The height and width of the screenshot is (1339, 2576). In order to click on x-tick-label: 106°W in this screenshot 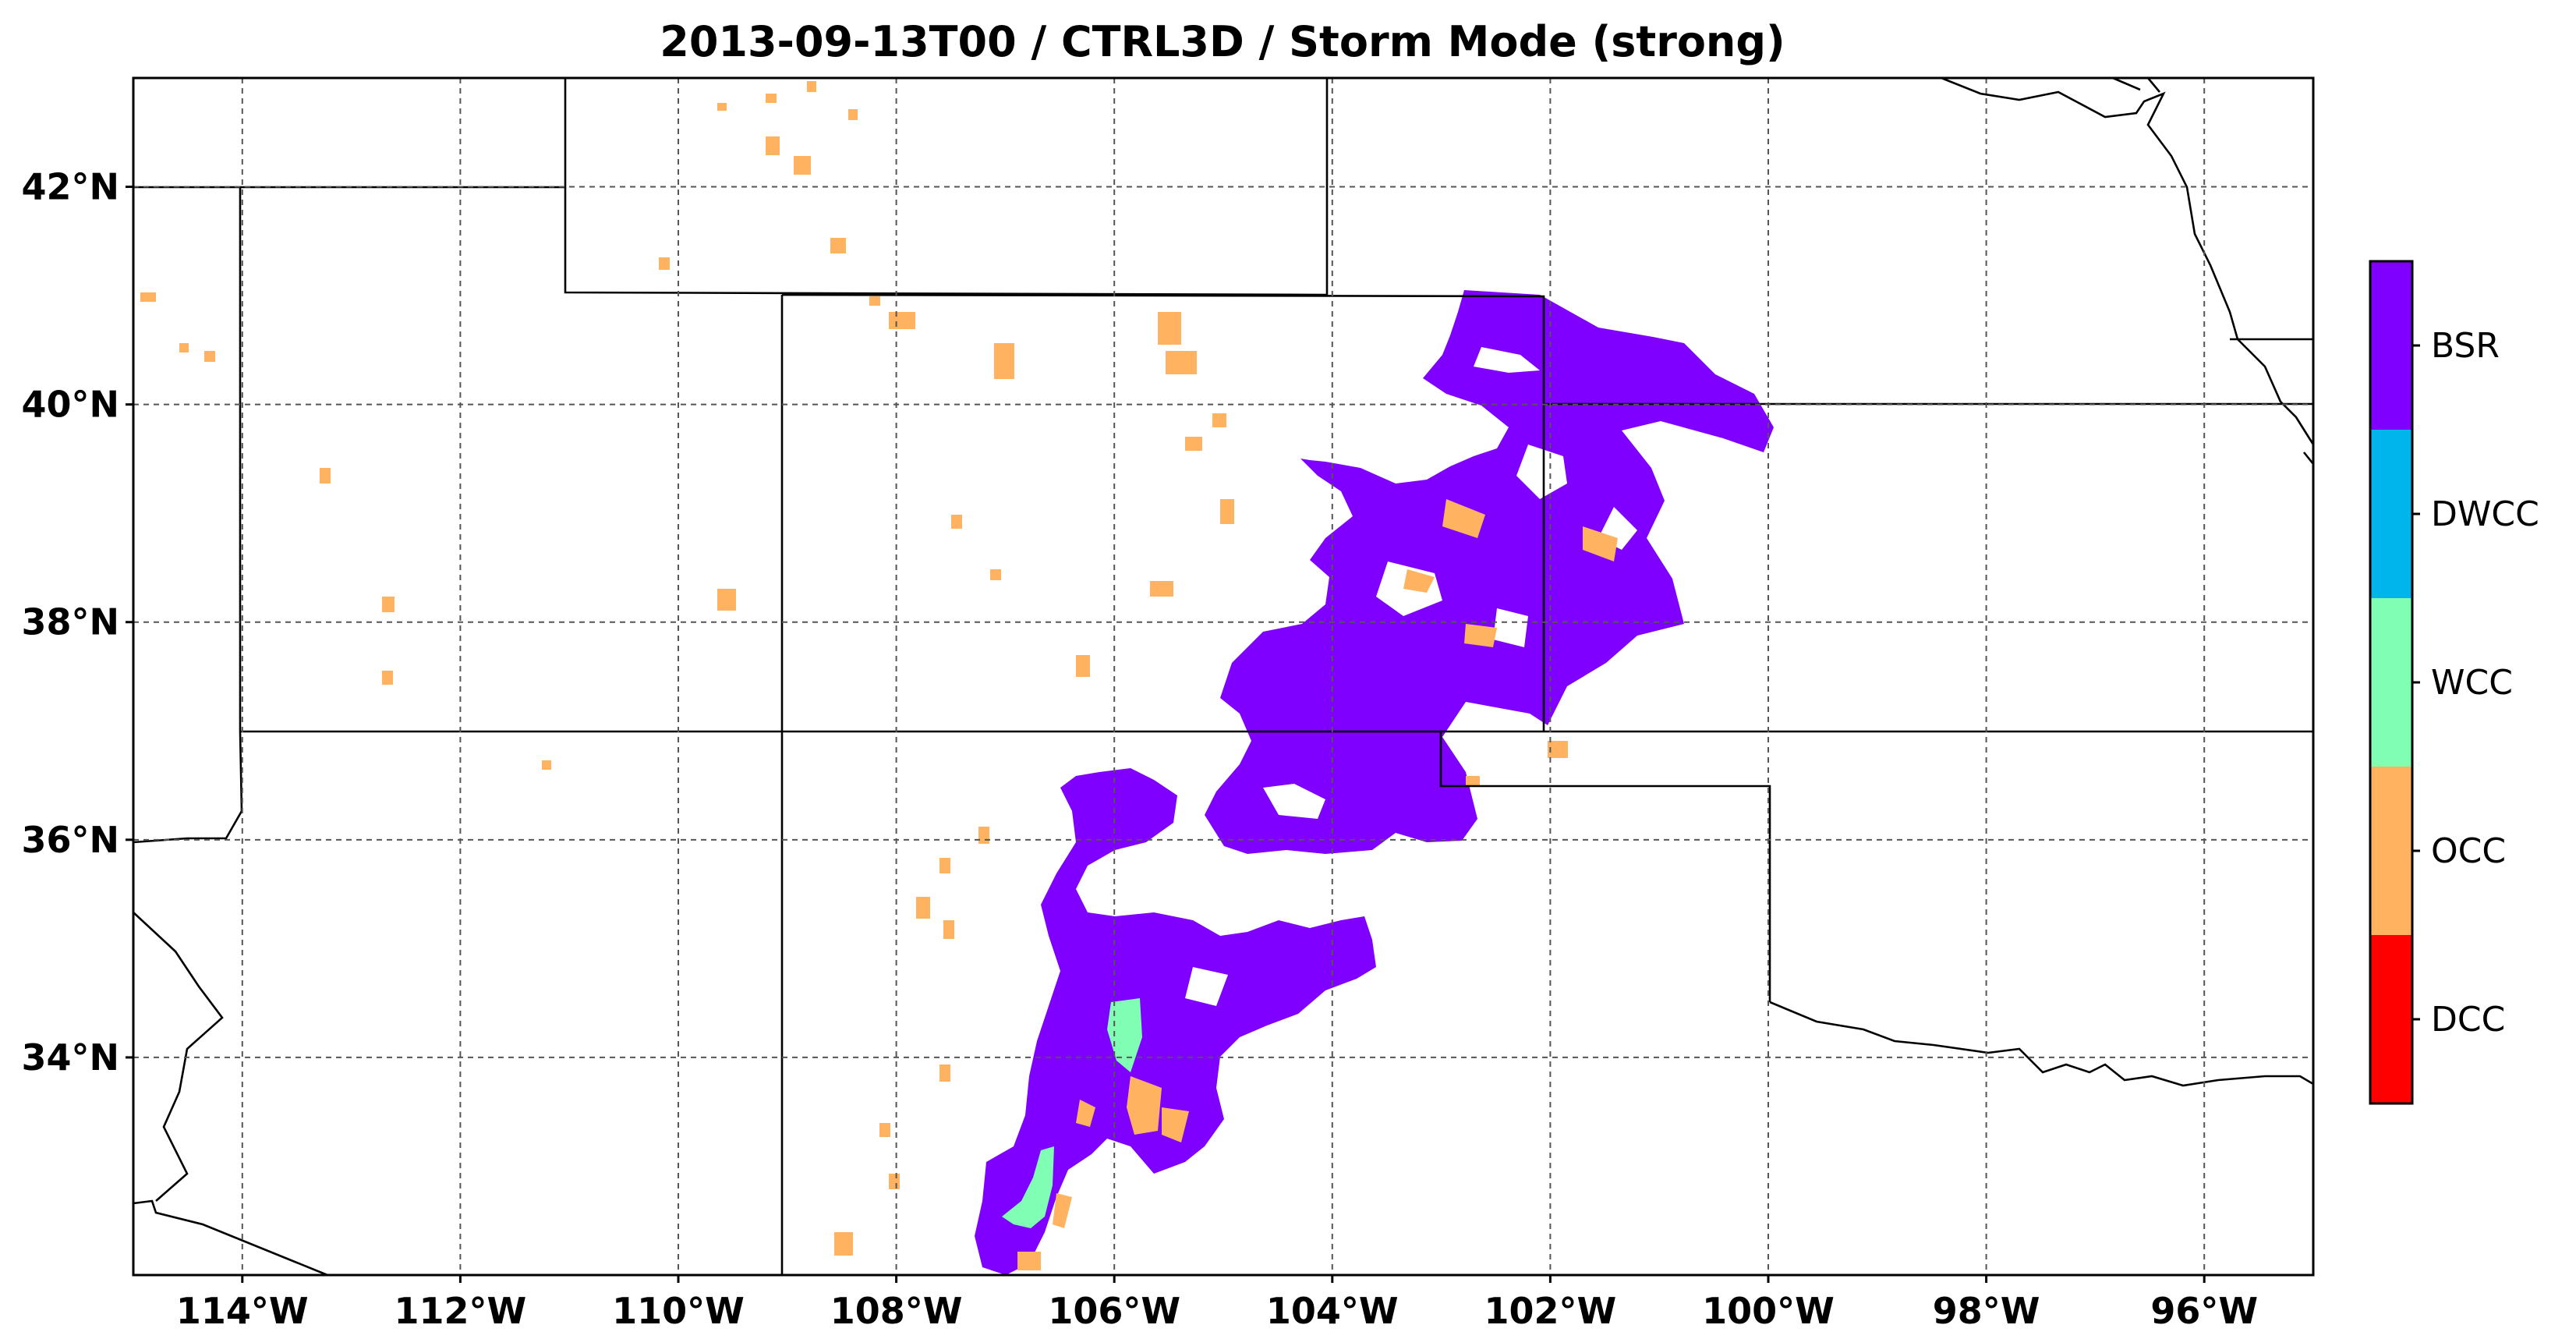, I will do `click(1114, 1311)`.